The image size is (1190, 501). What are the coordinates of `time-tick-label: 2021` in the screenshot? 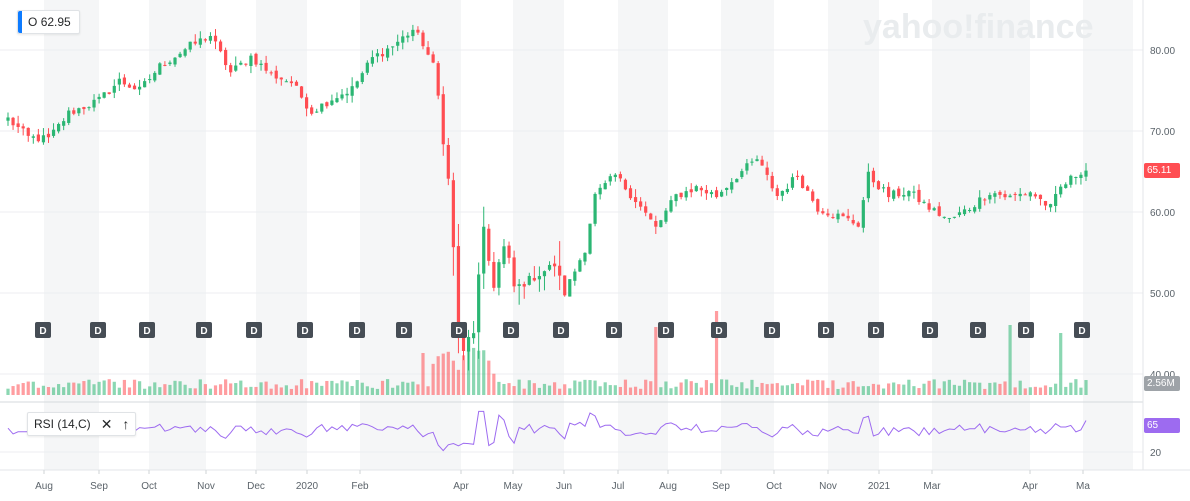 It's located at (879, 486).